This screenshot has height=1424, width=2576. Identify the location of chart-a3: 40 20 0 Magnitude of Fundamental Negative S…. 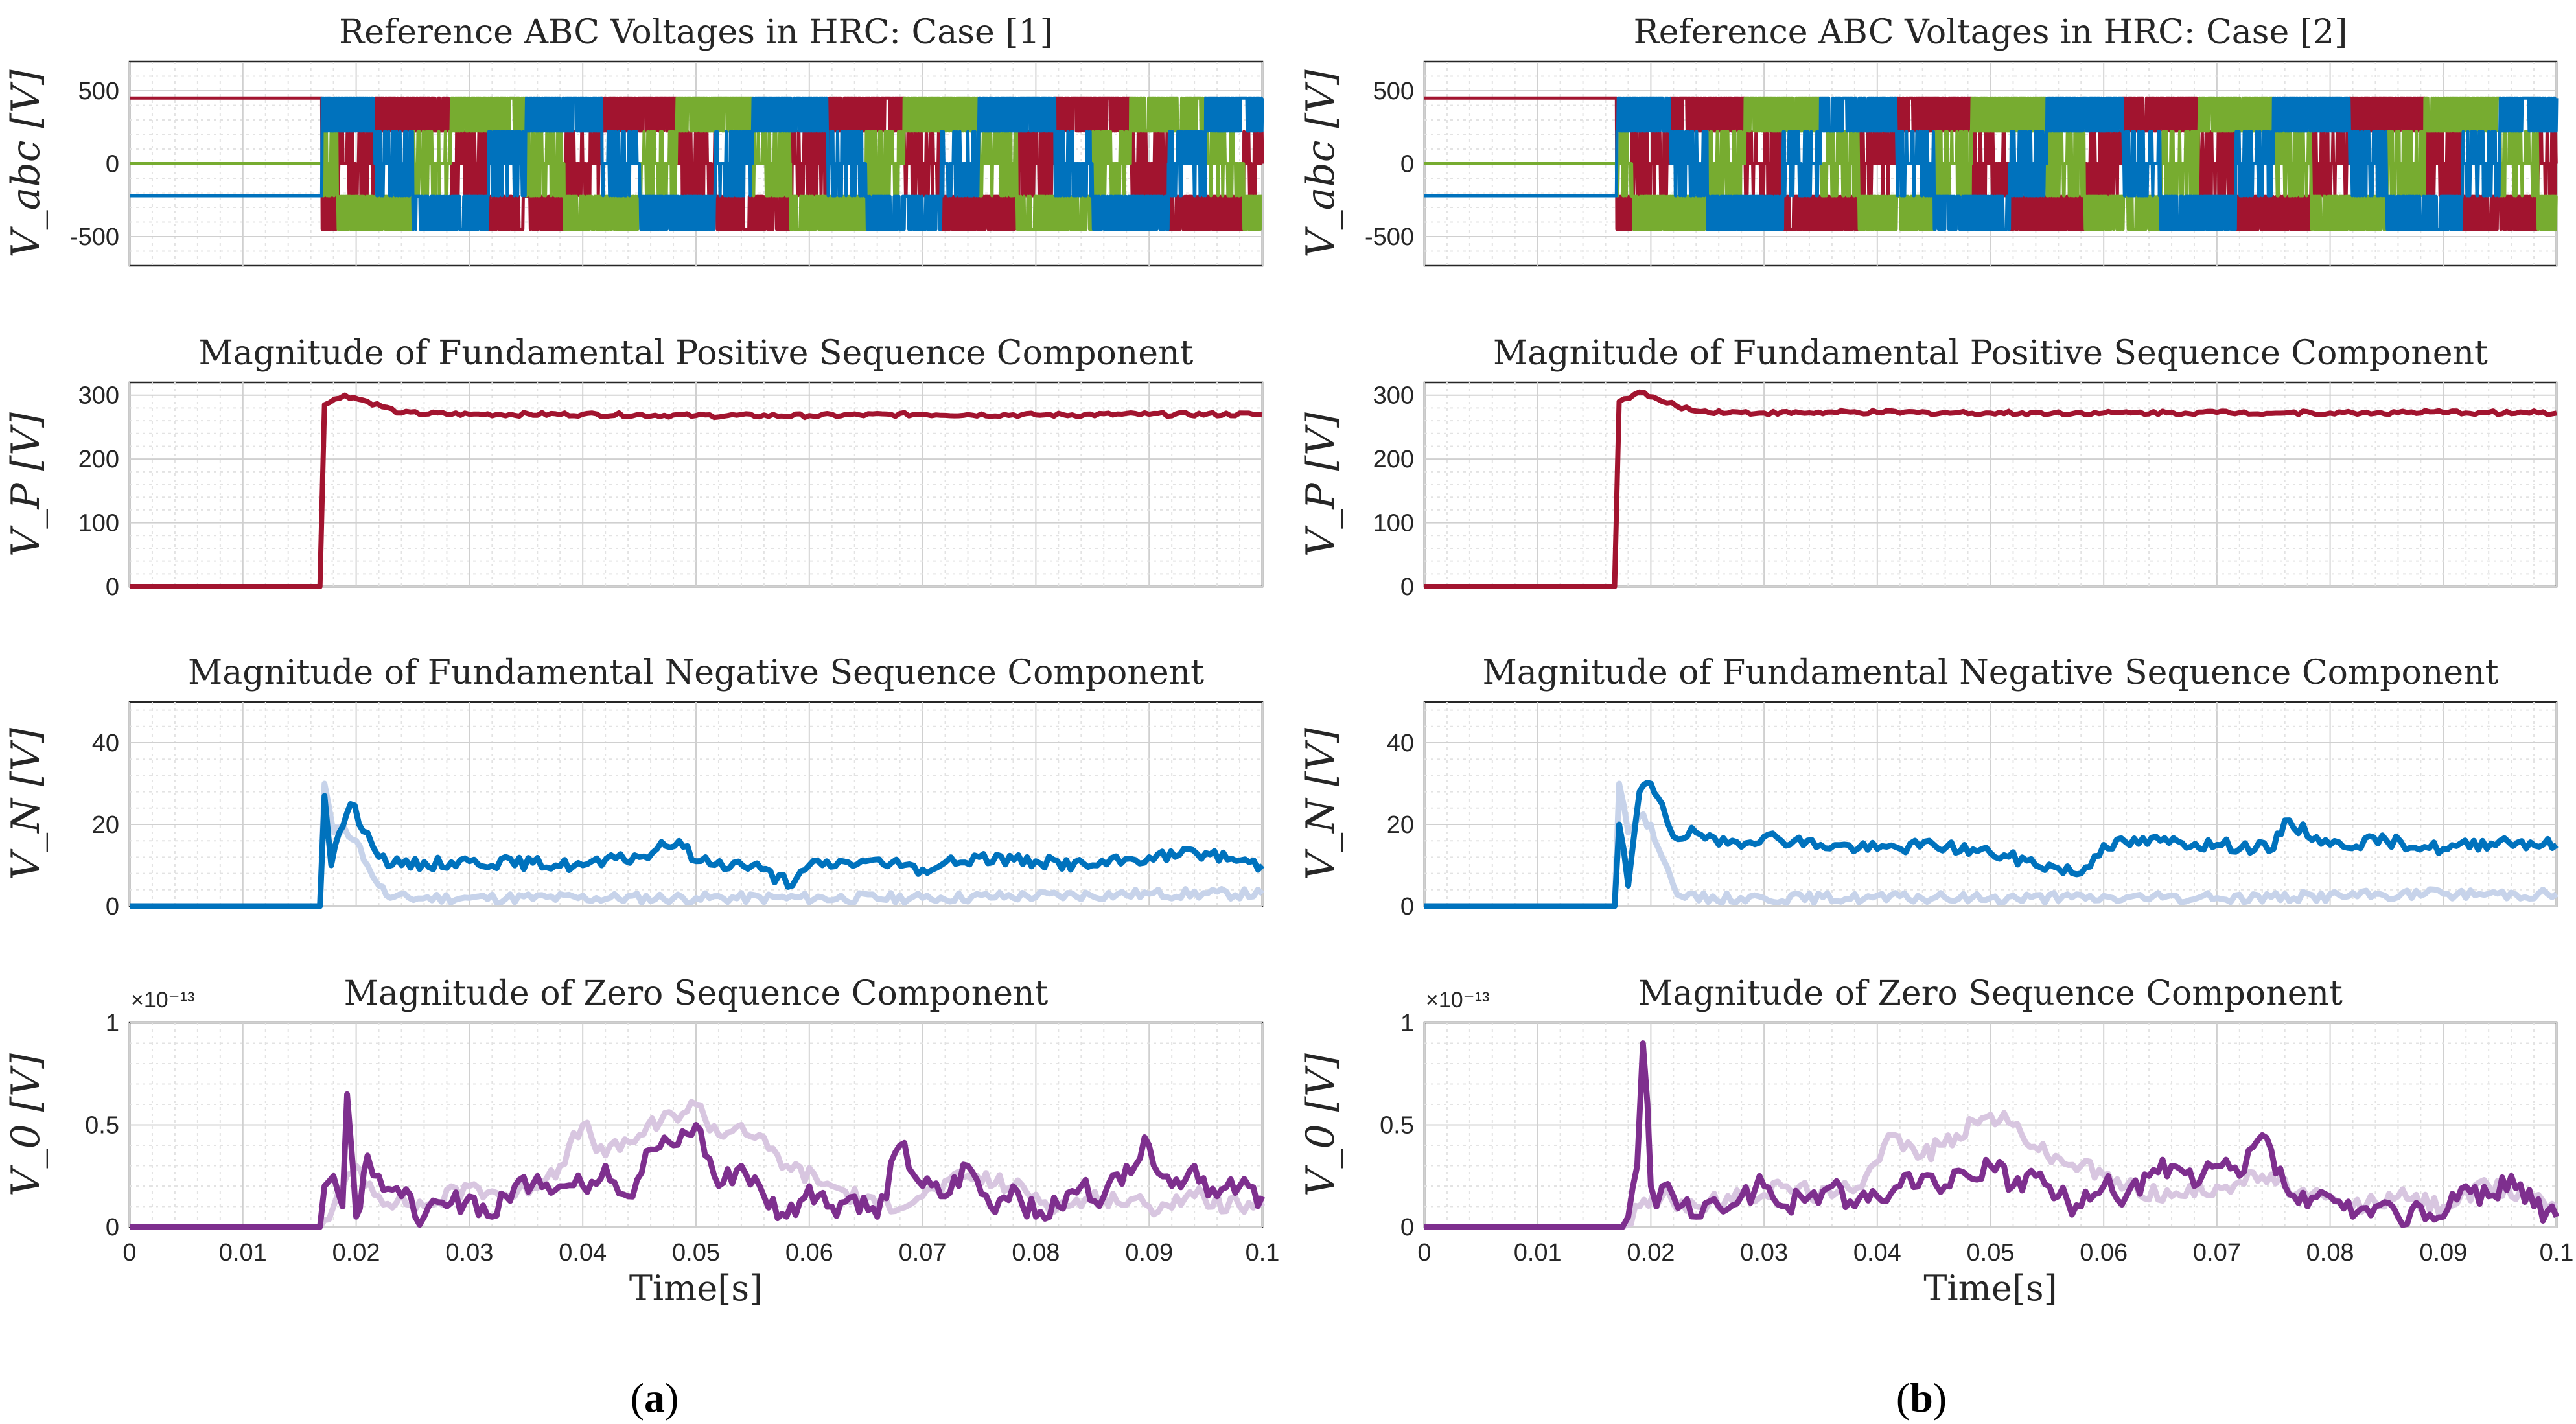
(634, 786).